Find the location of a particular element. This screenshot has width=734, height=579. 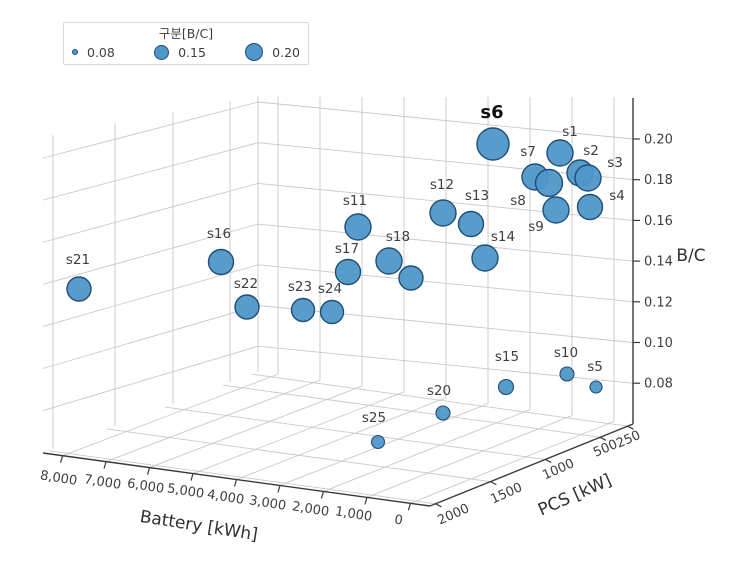

z-axis-title: B/C is located at coordinates (690, 256).